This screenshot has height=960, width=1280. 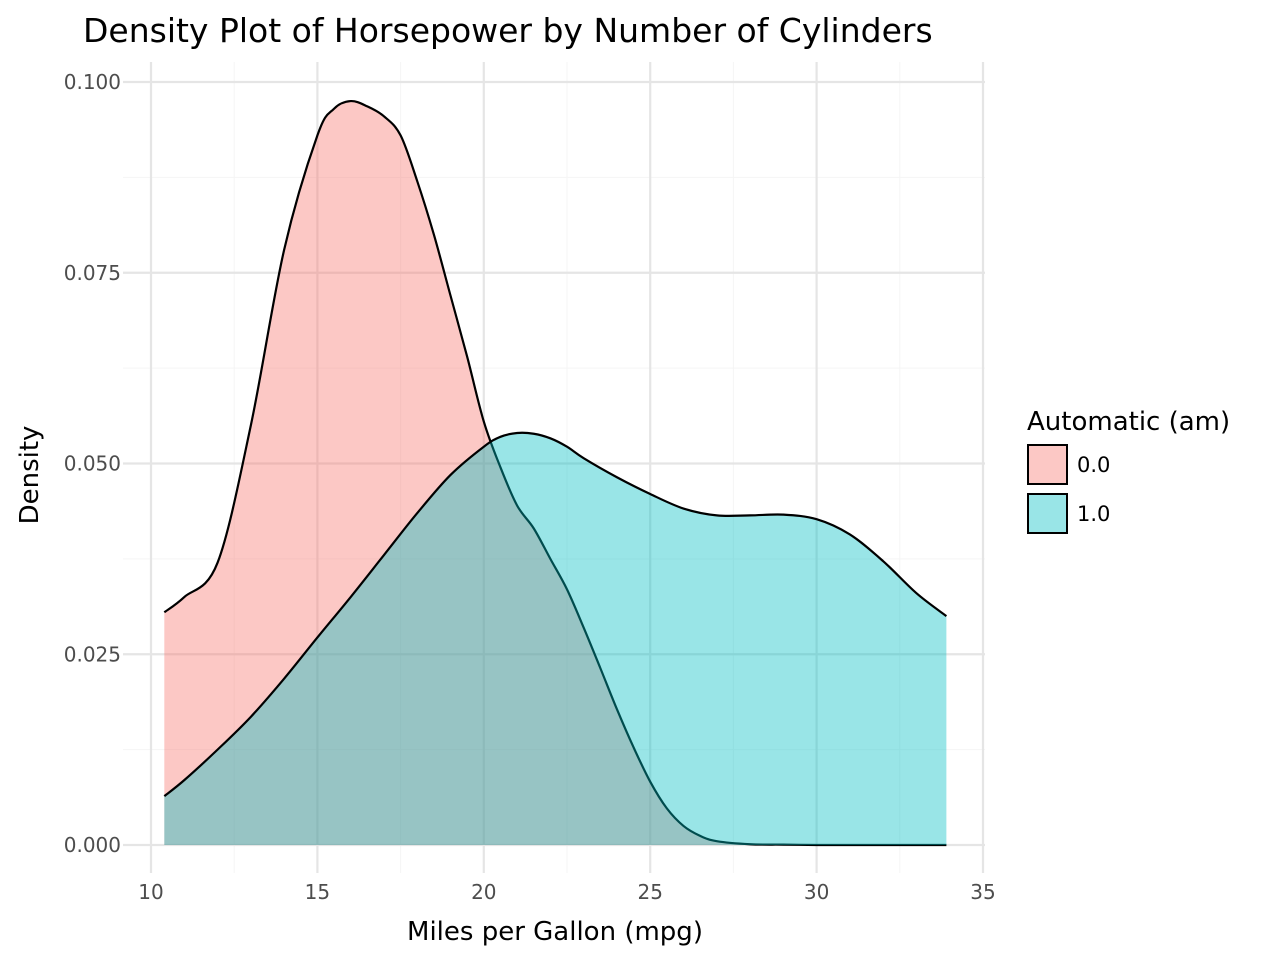 What do you see at coordinates (649, 892) in the screenshot?
I see `x-tick-label: 25` at bounding box center [649, 892].